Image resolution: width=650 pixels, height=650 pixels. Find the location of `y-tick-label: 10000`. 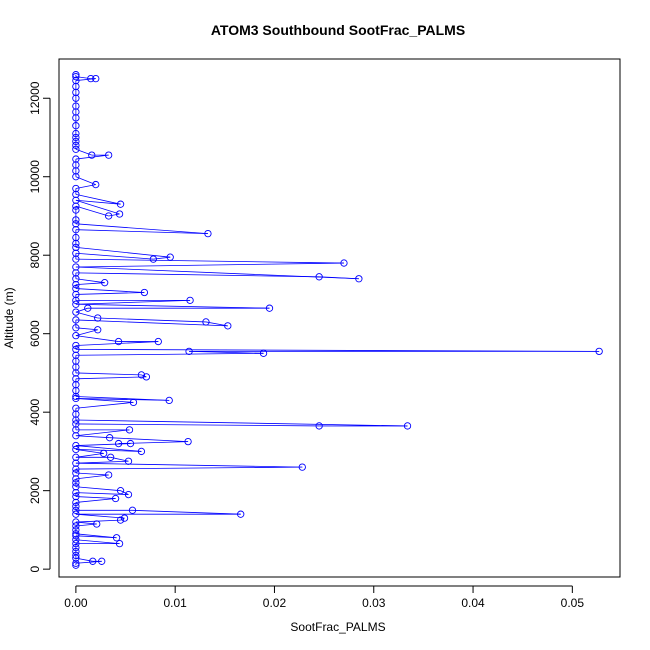

y-tick-label: 10000 is located at coordinates (35, 177).